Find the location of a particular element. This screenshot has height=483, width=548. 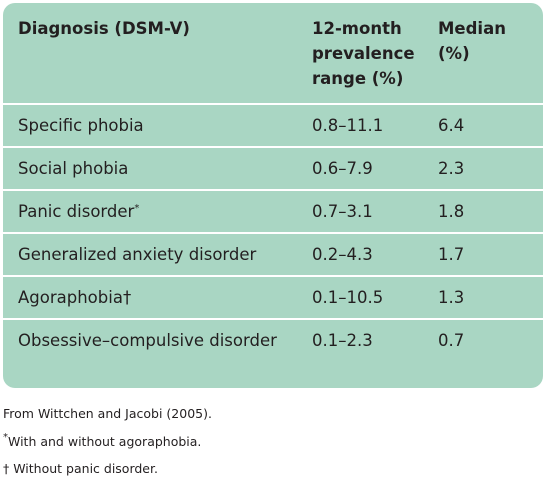

diagnosis-cell: Specific phobia is located at coordinates (157, 125).